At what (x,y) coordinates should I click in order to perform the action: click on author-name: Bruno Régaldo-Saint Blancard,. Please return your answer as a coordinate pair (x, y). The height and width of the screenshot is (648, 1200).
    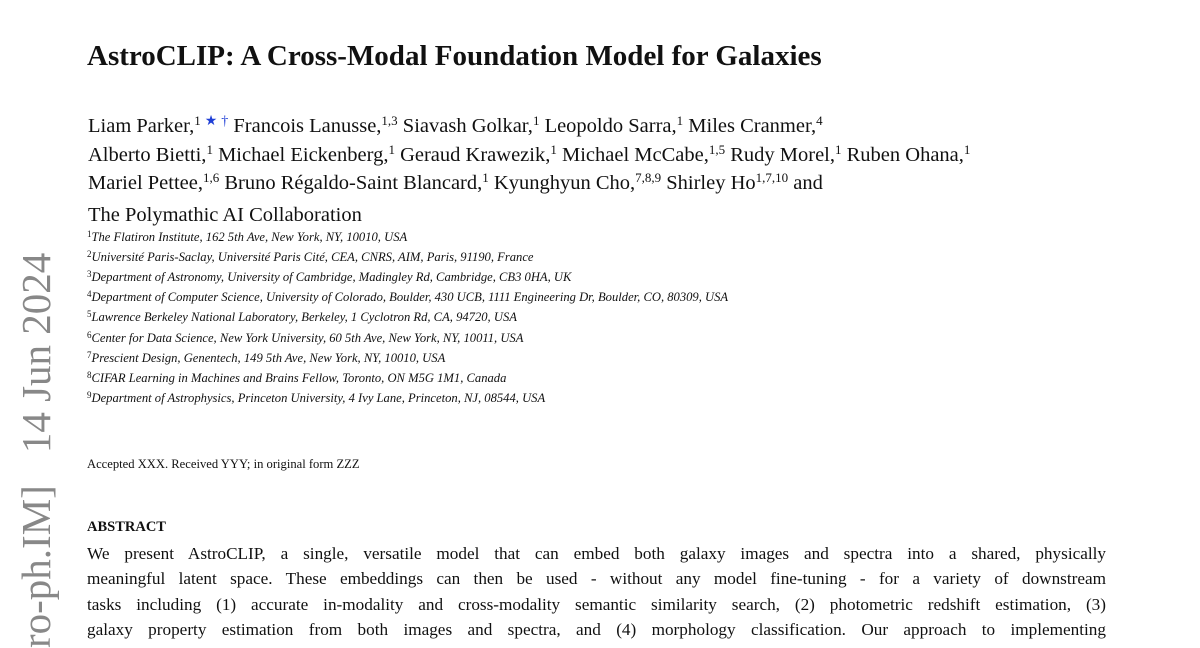
    Looking at the image, I should click on (353, 183).